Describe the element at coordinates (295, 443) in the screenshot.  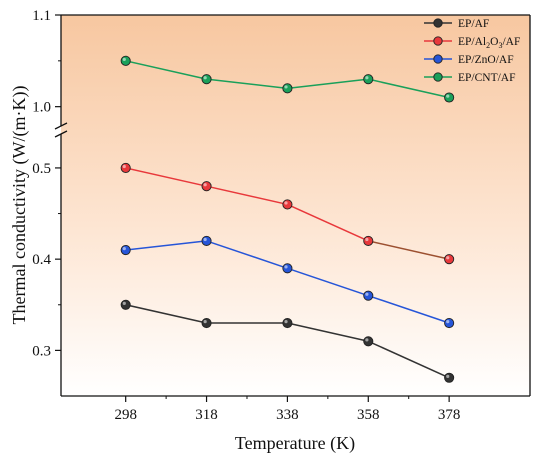
I see `x-axis-title: Temperature (K)` at that location.